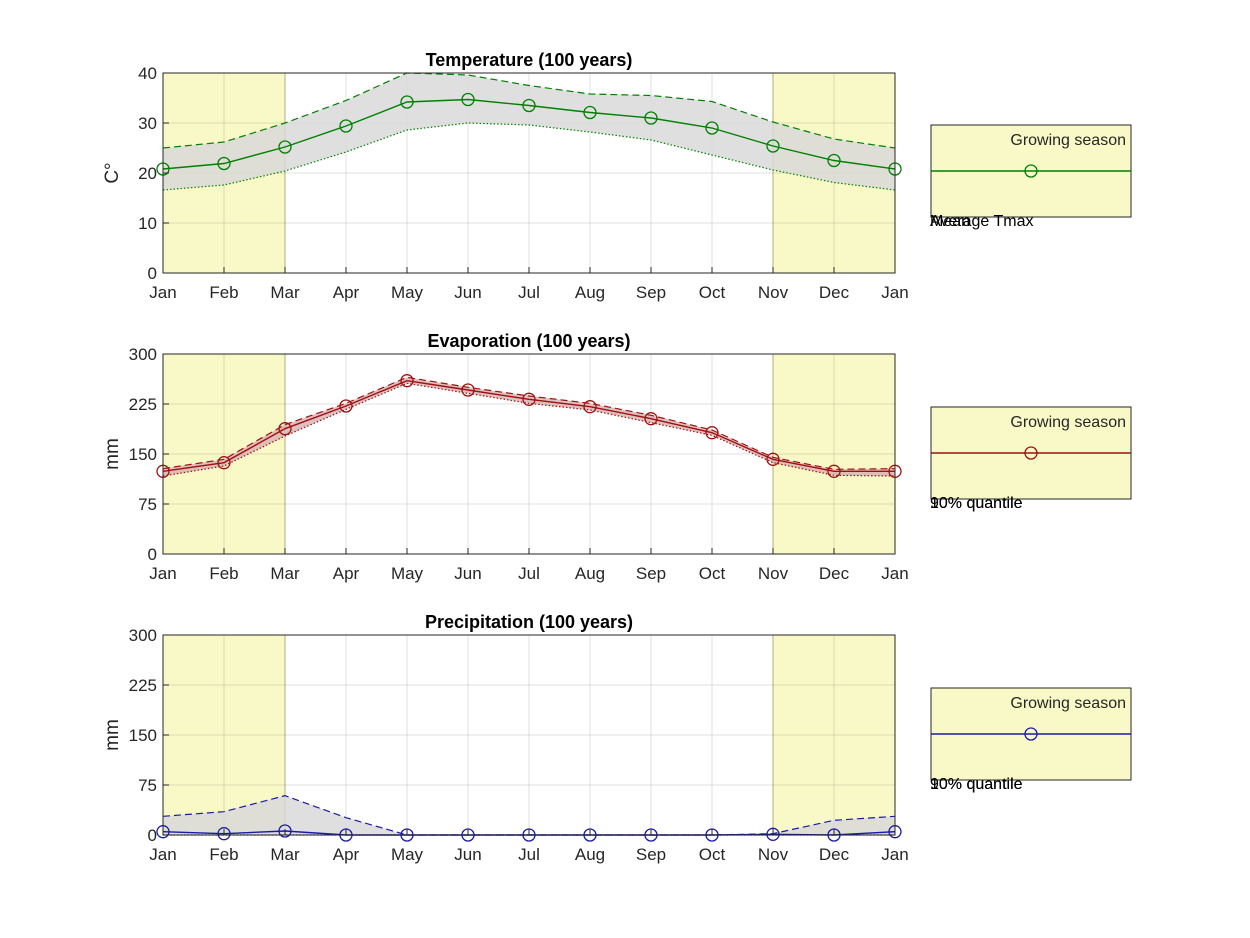 The width and height of the screenshot is (1250, 938). What do you see at coordinates (147, 173) in the screenshot?
I see `y-tick-label: 20` at bounding box center [147, 173].